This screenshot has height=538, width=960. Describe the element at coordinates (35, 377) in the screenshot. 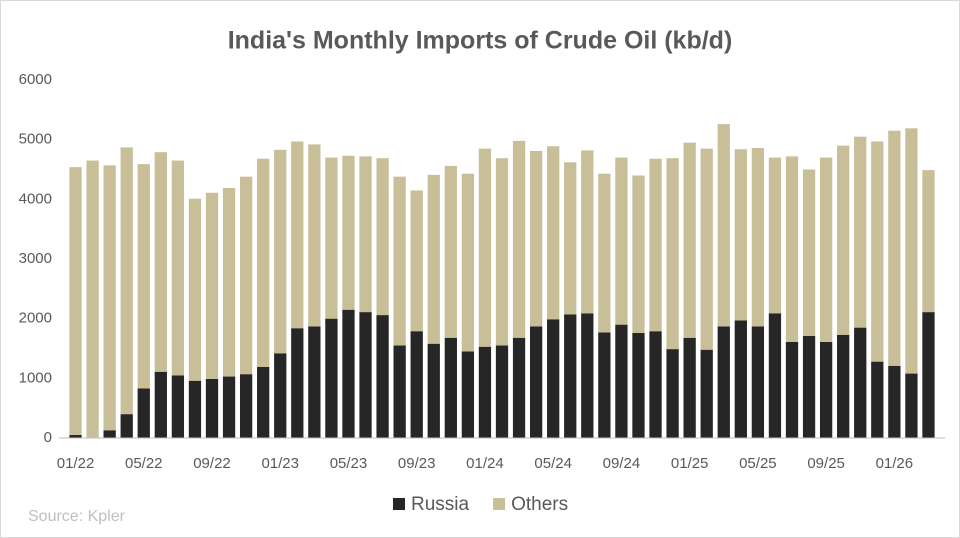

I see `y-tick-label: 1000` at that location.